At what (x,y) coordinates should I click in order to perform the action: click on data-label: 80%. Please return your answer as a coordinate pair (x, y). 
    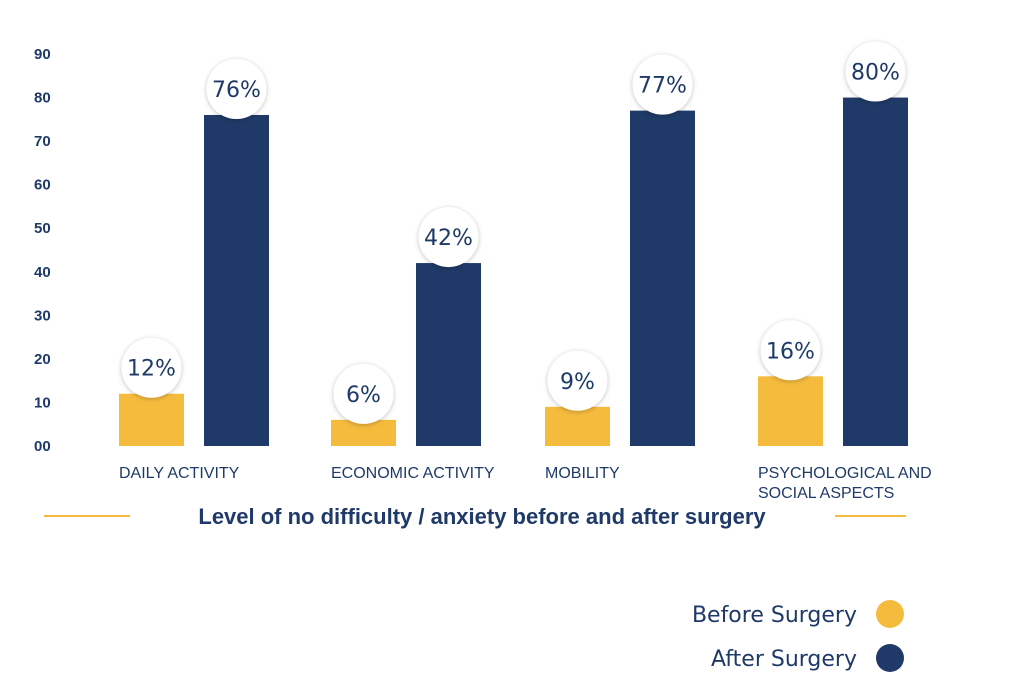
    Looking at the image, I should click on (875, 73).